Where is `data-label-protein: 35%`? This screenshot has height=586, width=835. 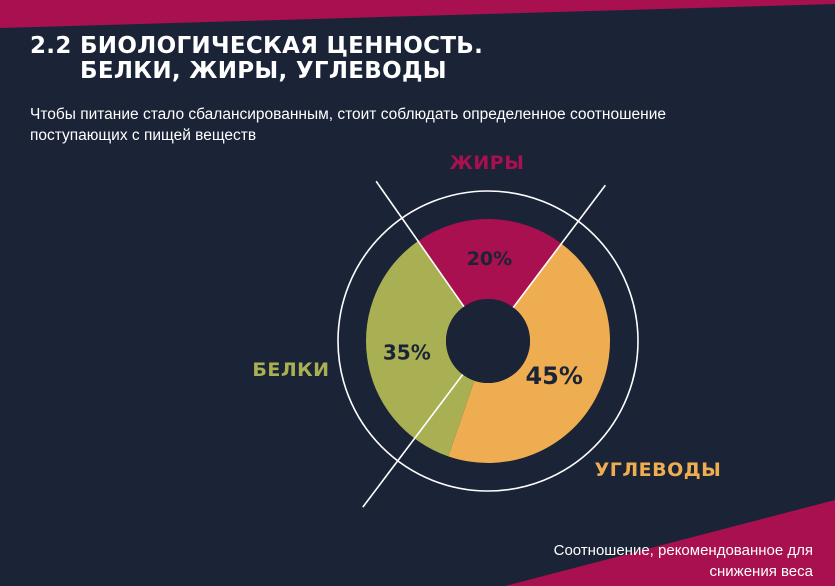 data-label-protein: 35% is located at coordinates (407, 352).